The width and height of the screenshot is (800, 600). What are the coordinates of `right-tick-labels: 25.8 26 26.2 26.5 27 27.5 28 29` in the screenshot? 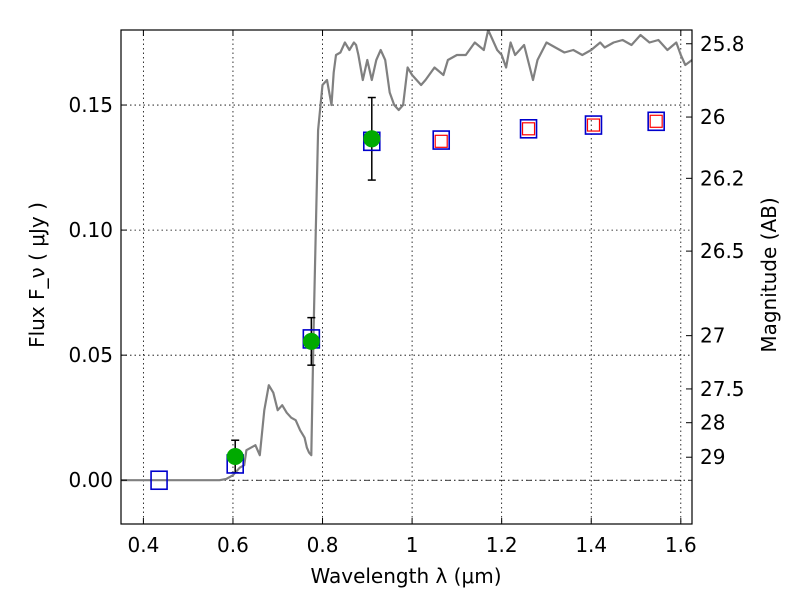 It's located at (722, 250).